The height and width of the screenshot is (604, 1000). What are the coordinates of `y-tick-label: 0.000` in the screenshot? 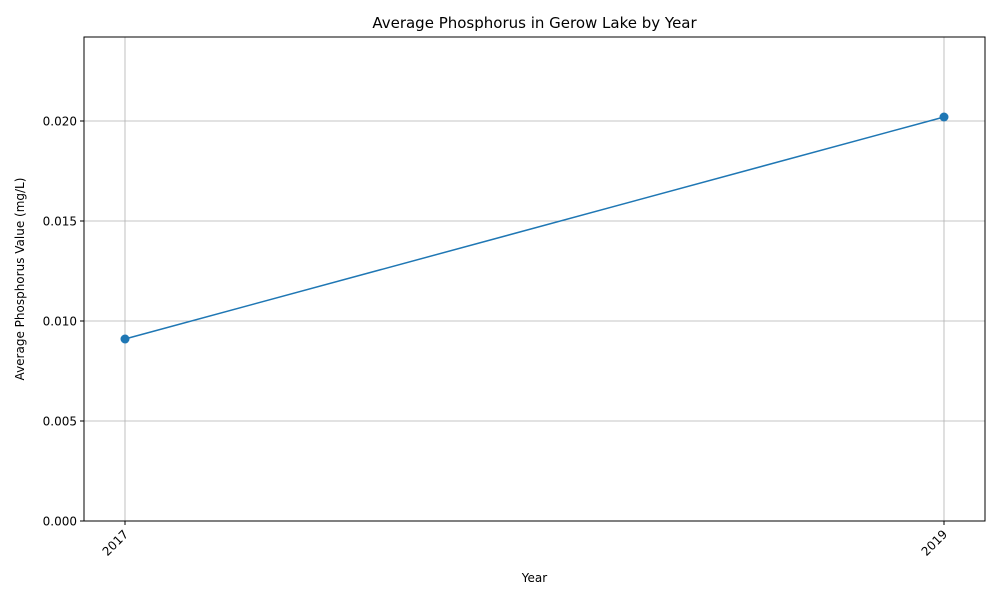 It's located at (60, 522).